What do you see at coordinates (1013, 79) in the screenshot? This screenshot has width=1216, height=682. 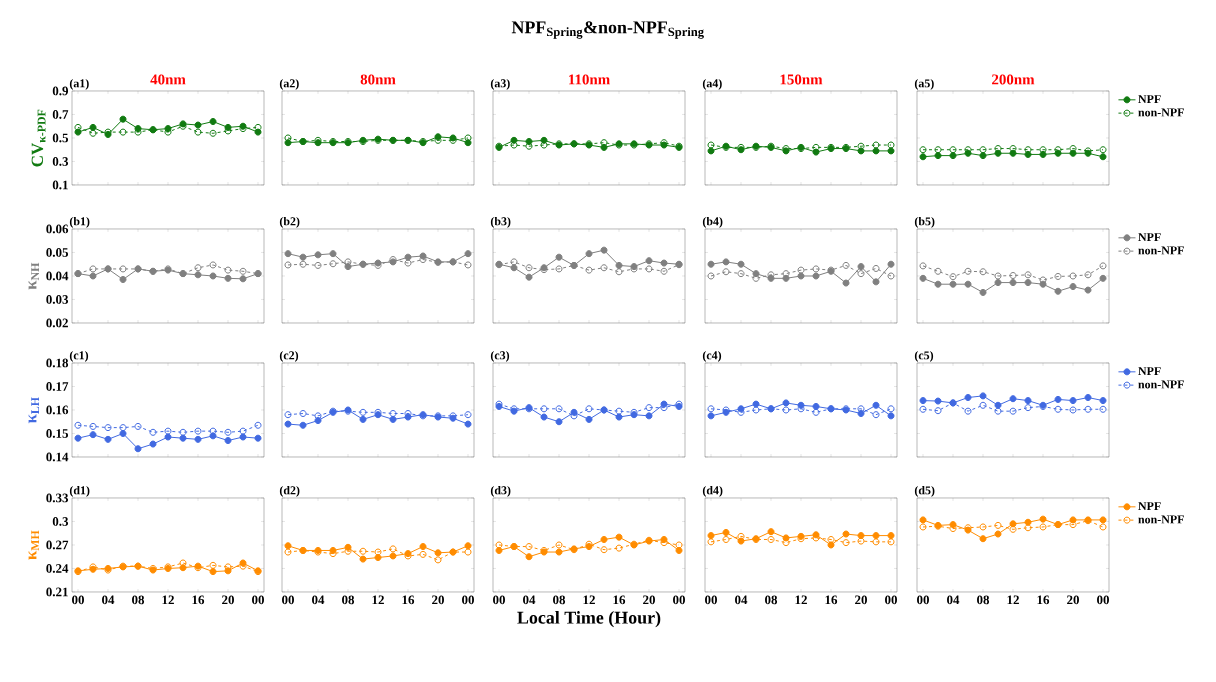 I see `chart-title: 200nm` at bounding box center [1013, 79].